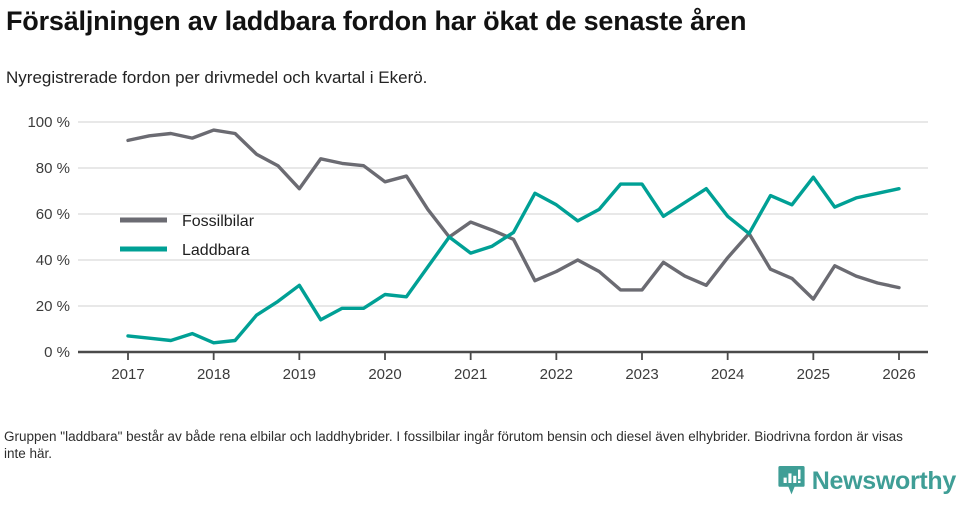 The height and width of the screenshot is (505, 960). What do you see at coordinates (791, 480) in the screenshot?
I see `bar-chart-pin-icon` at bounding box center [791, 480].